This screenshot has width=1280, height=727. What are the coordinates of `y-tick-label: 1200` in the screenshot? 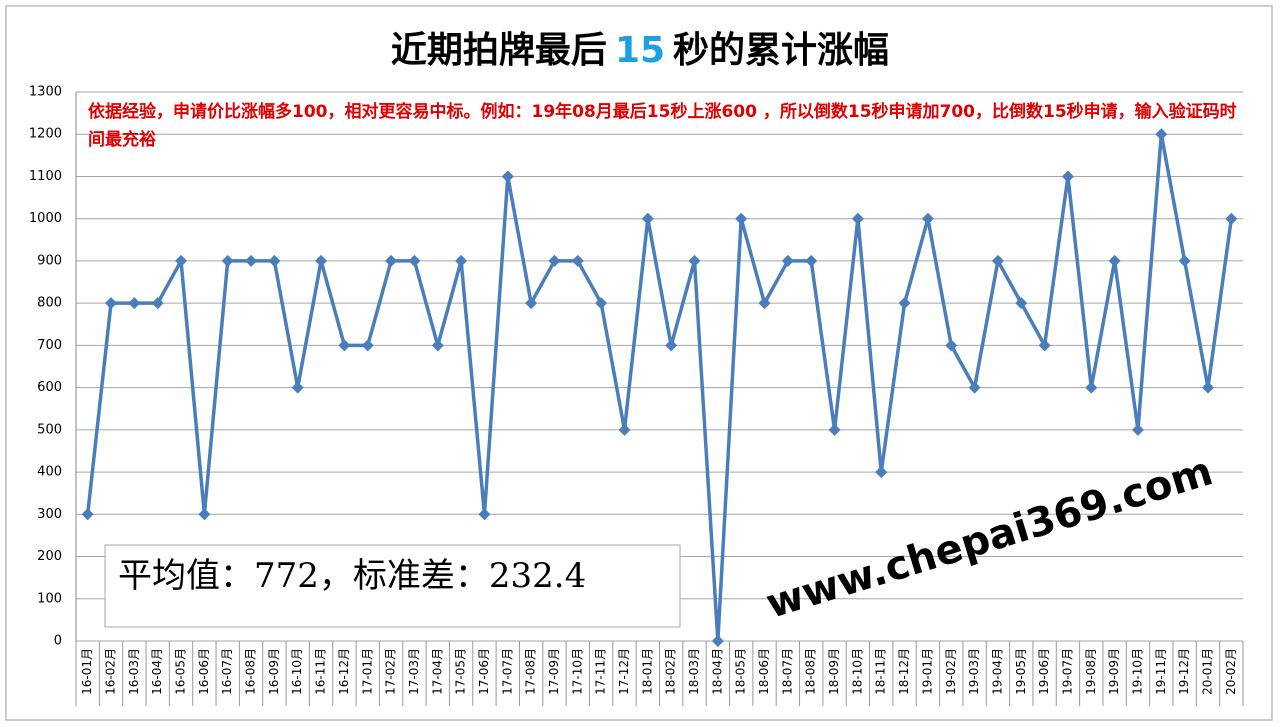 It's located at (45, 134).